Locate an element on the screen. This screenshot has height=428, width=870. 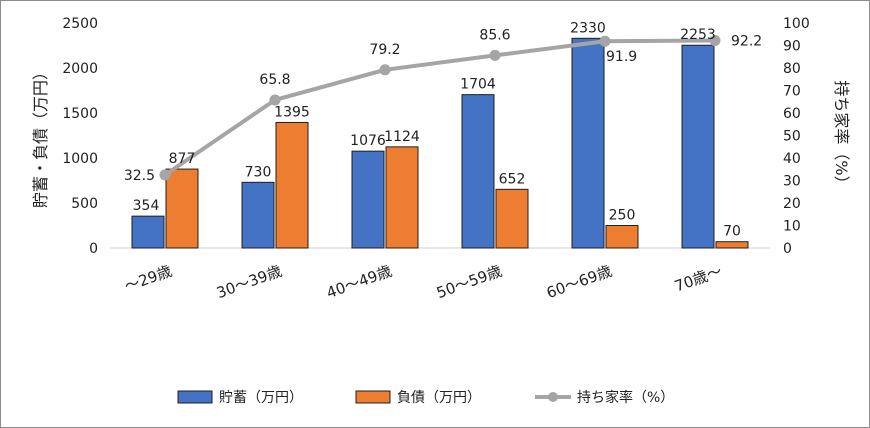
bar-data-label: 70 is located at coordinates (732, 232).